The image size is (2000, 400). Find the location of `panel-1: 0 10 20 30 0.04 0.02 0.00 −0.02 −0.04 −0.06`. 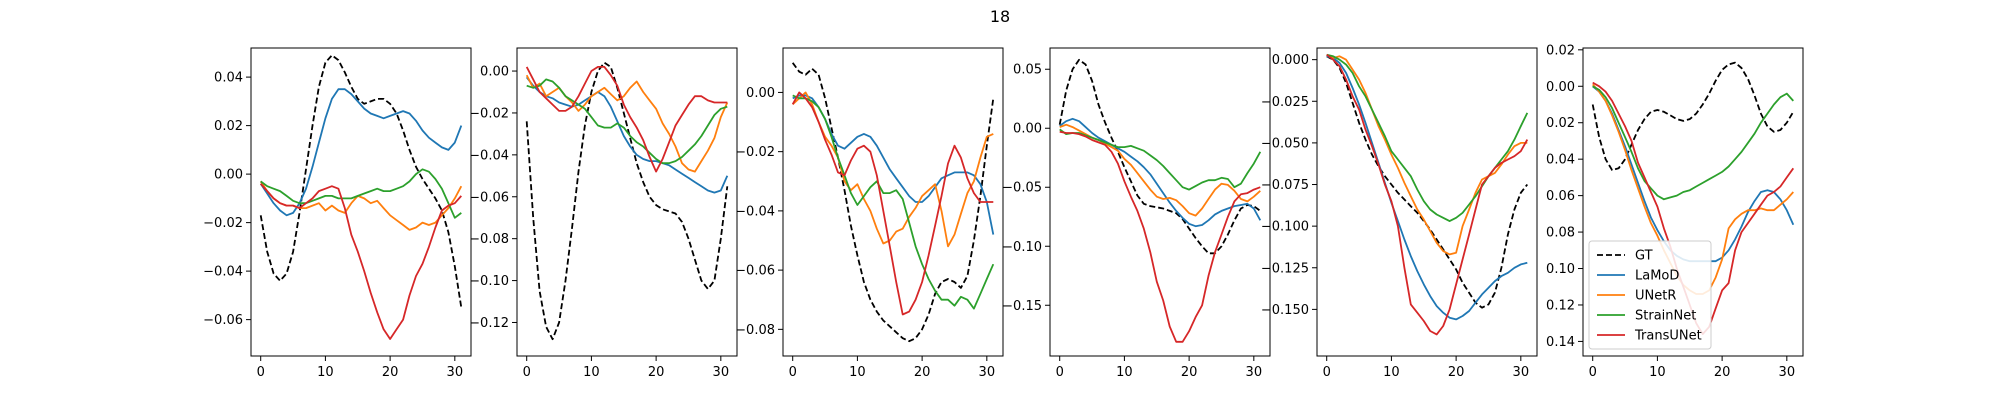

panel-1: 0 10 20 30 0.04 0.02 0.00 −0.02 −0.04 −0.06 is located at coordinates (337, 213).